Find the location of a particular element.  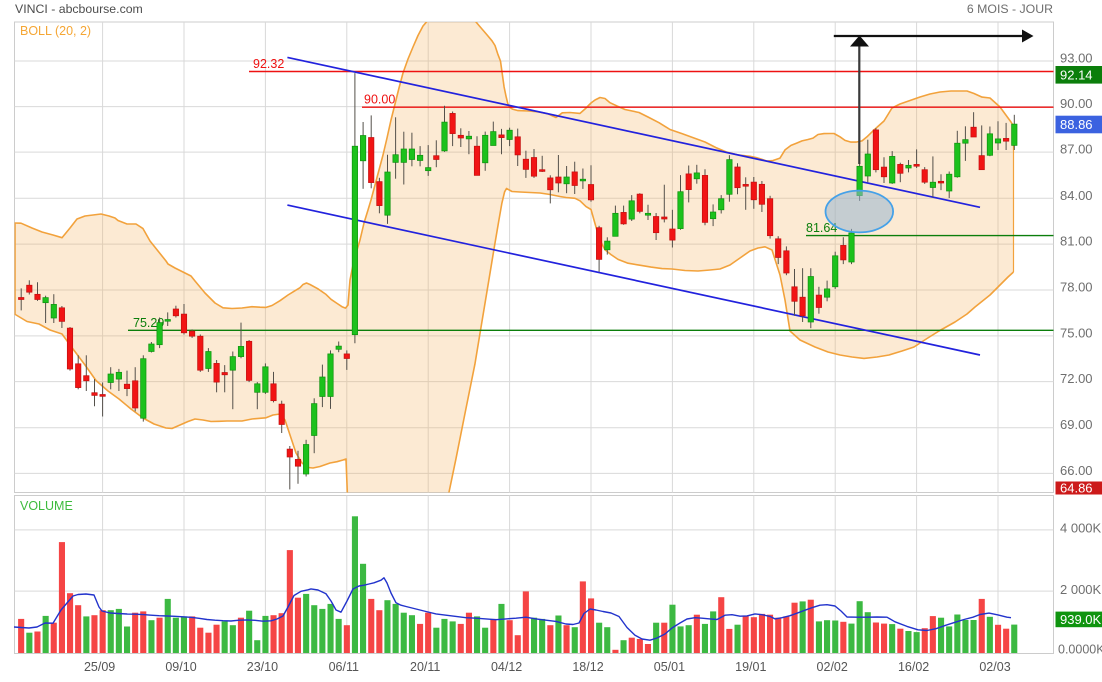

svg-text: 92.32 is located at coordinates (268, 64).